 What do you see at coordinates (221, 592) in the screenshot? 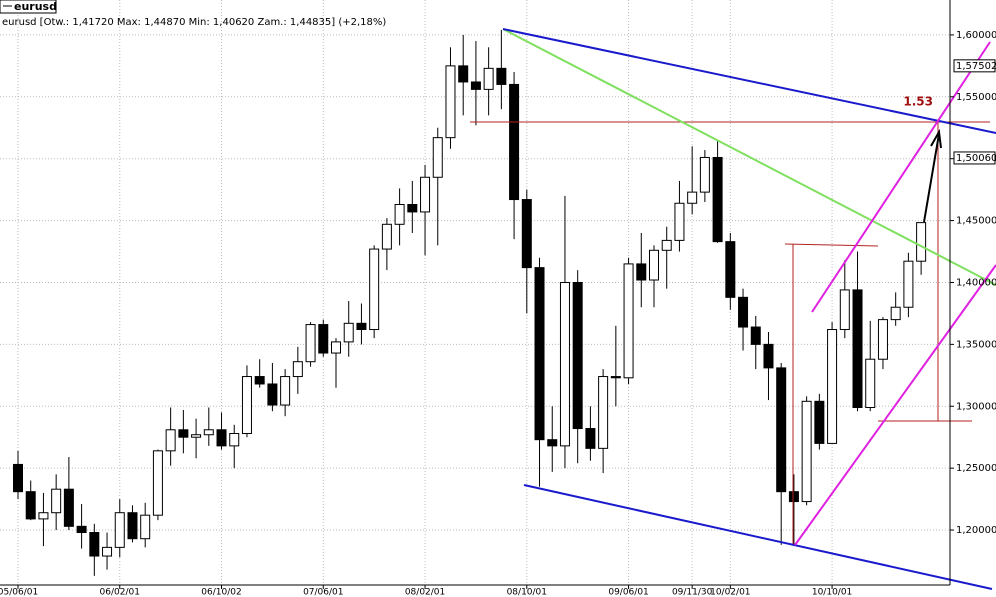
I see `x-tick-label: 06/10/02` at bounding box center [221, 592].